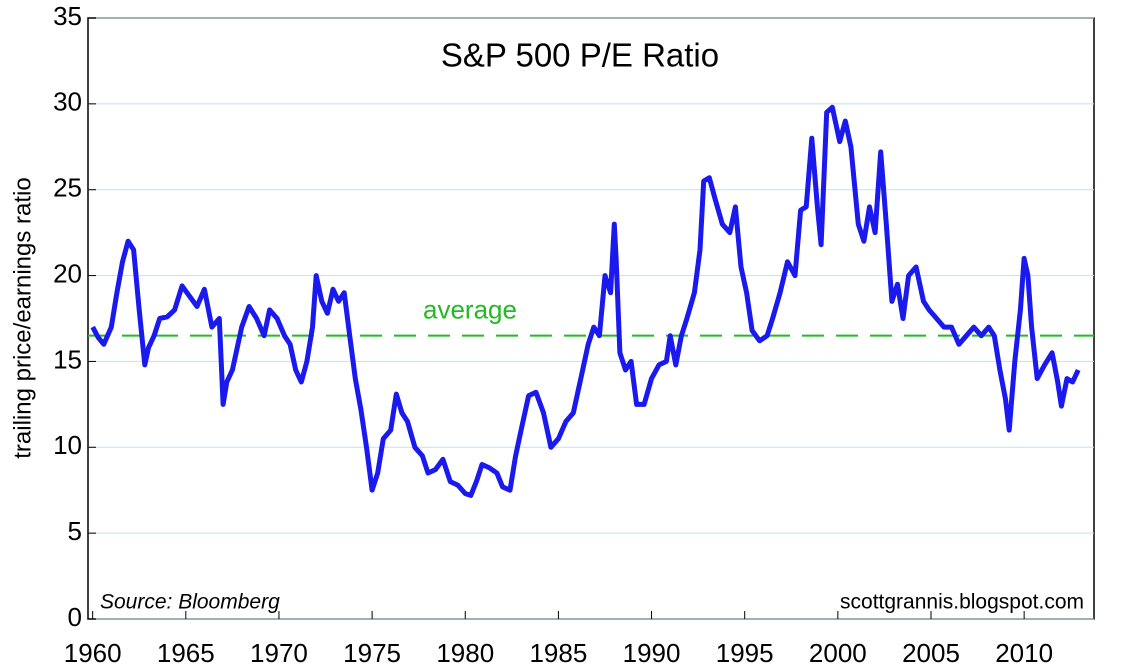 This screenshot has height=672, width=1126. I want to click on x-tick-label: 2005, so click(931, 653).